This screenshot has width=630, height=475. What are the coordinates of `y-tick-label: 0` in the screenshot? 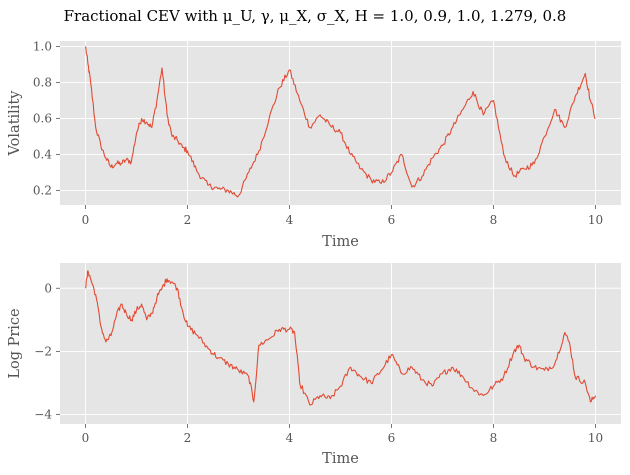 It's located at (48, 288).